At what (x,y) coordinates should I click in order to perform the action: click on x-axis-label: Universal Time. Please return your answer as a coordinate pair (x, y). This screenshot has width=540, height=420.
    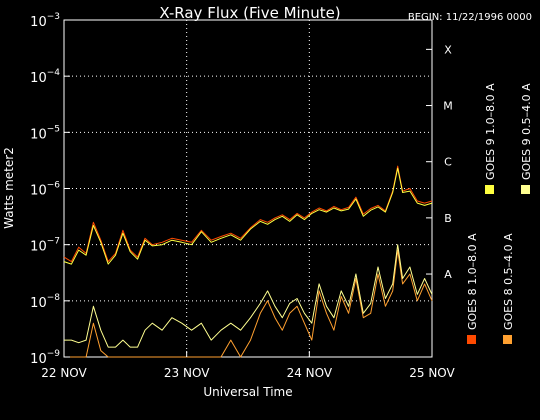
    Looking at the image, I should click on (247, 392).